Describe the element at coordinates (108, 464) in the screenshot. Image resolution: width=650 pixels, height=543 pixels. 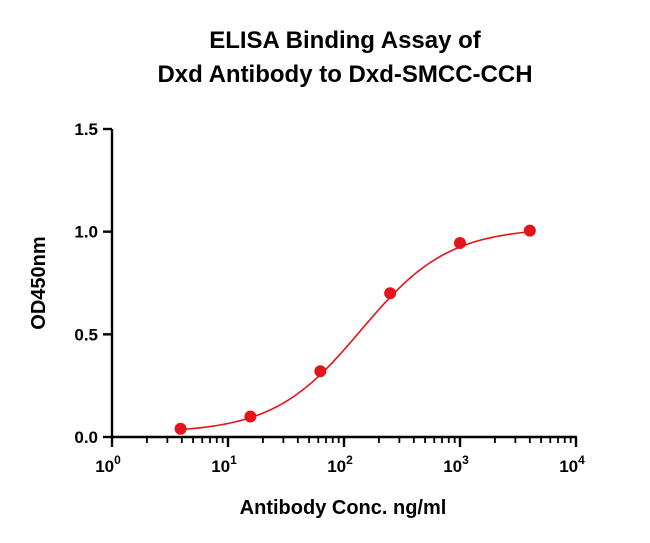
I see `x-tick-label: 10⁰` at that location.